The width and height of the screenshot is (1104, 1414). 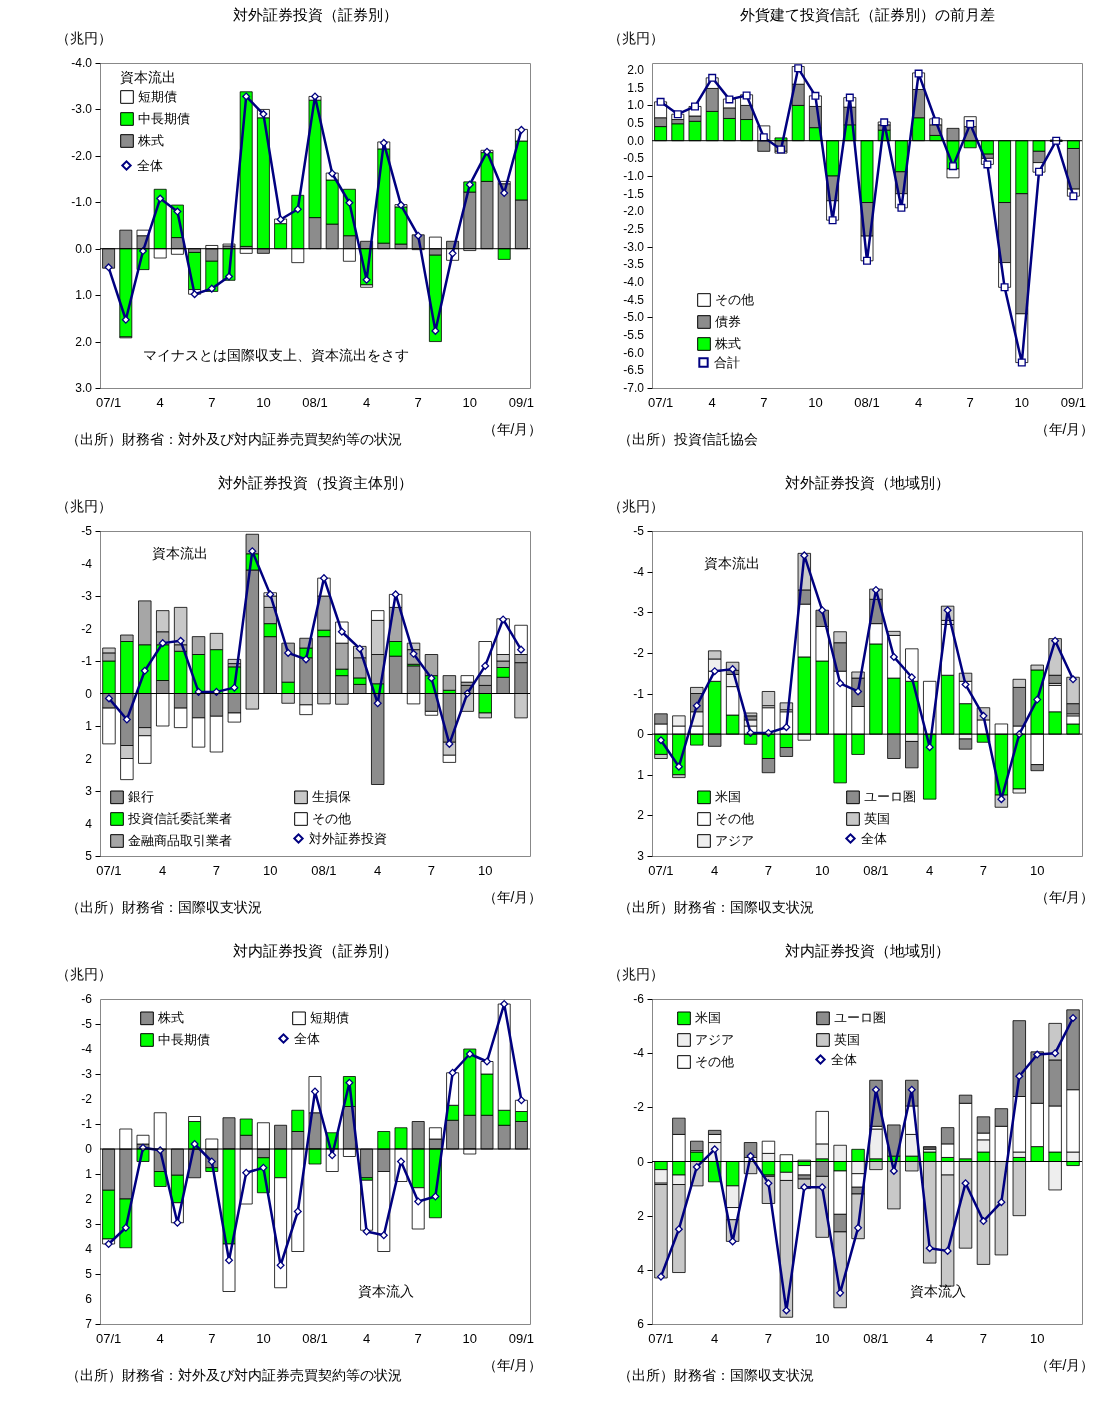 What do you see at coordinates (867, 14) in the screenshot?
I see `chart-title: 外貨建て投資信託（証券別）の前月差` at bounding box center [867, 14].